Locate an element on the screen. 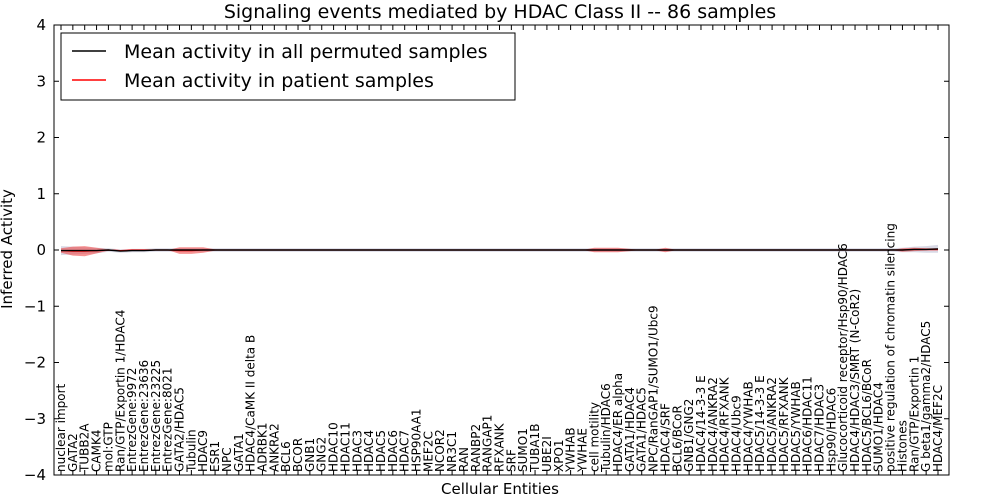 Image resolution: width=1000 pixels, height=500 pixels. category-label: HDAC4/SRF is located at coordinates (665, 437).